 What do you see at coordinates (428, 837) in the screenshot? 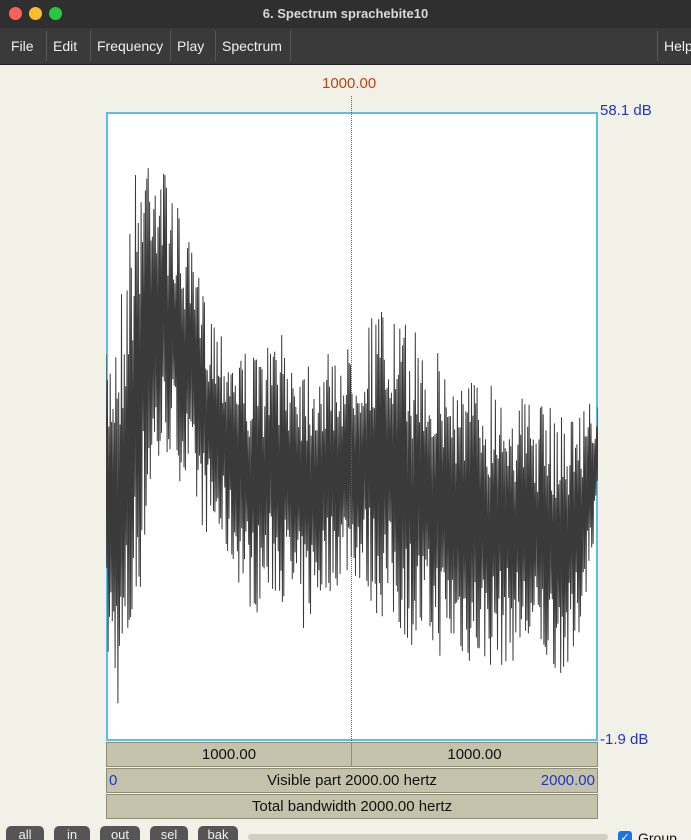
I see `horizontal-scrollbar` at bounding box center [428, 837].